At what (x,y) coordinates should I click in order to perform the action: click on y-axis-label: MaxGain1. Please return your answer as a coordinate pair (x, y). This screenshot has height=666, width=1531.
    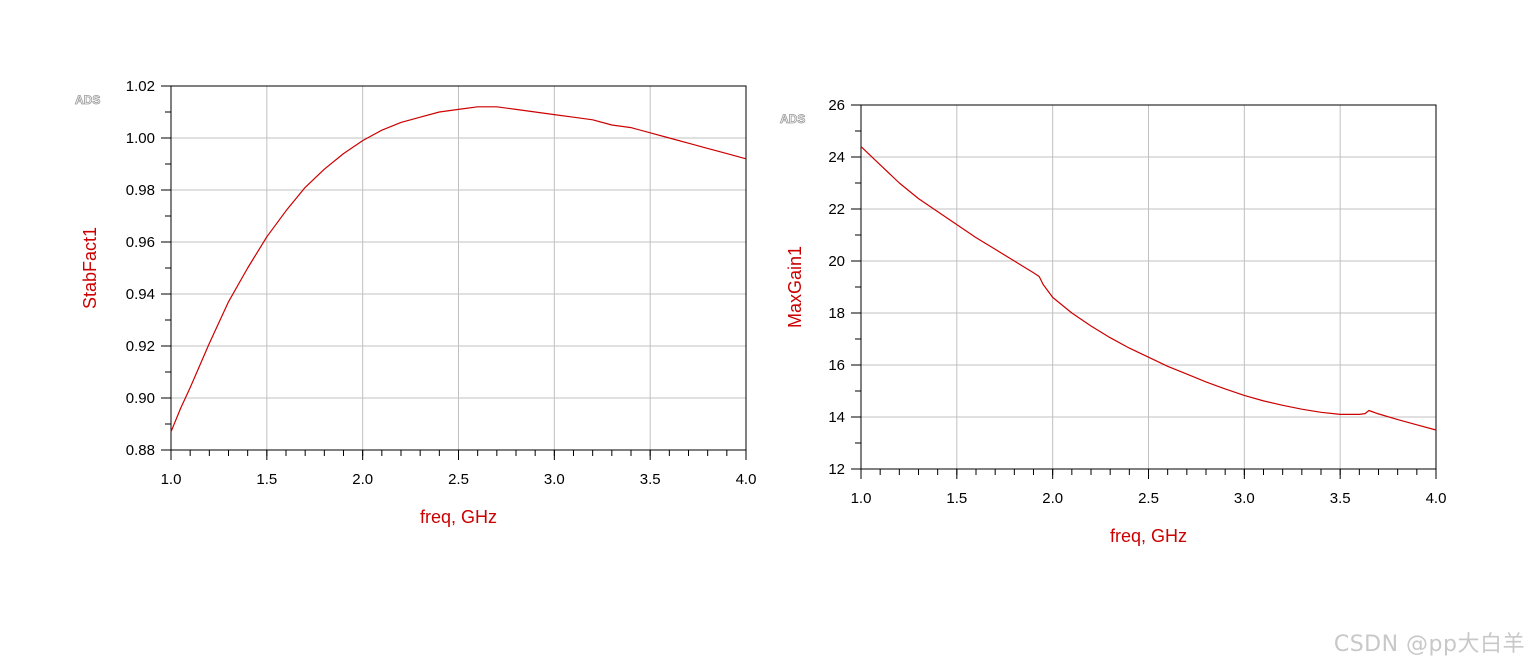
    Looking at the image, I should click on (795, 287).